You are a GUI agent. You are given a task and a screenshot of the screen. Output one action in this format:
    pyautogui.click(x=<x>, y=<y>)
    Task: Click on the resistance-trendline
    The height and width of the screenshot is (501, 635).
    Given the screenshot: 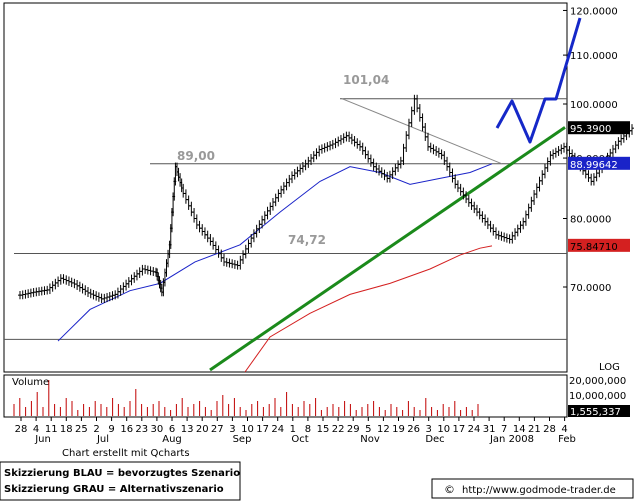 What is the action you would take?
    pyautogui.click(x=422, y=131)
    